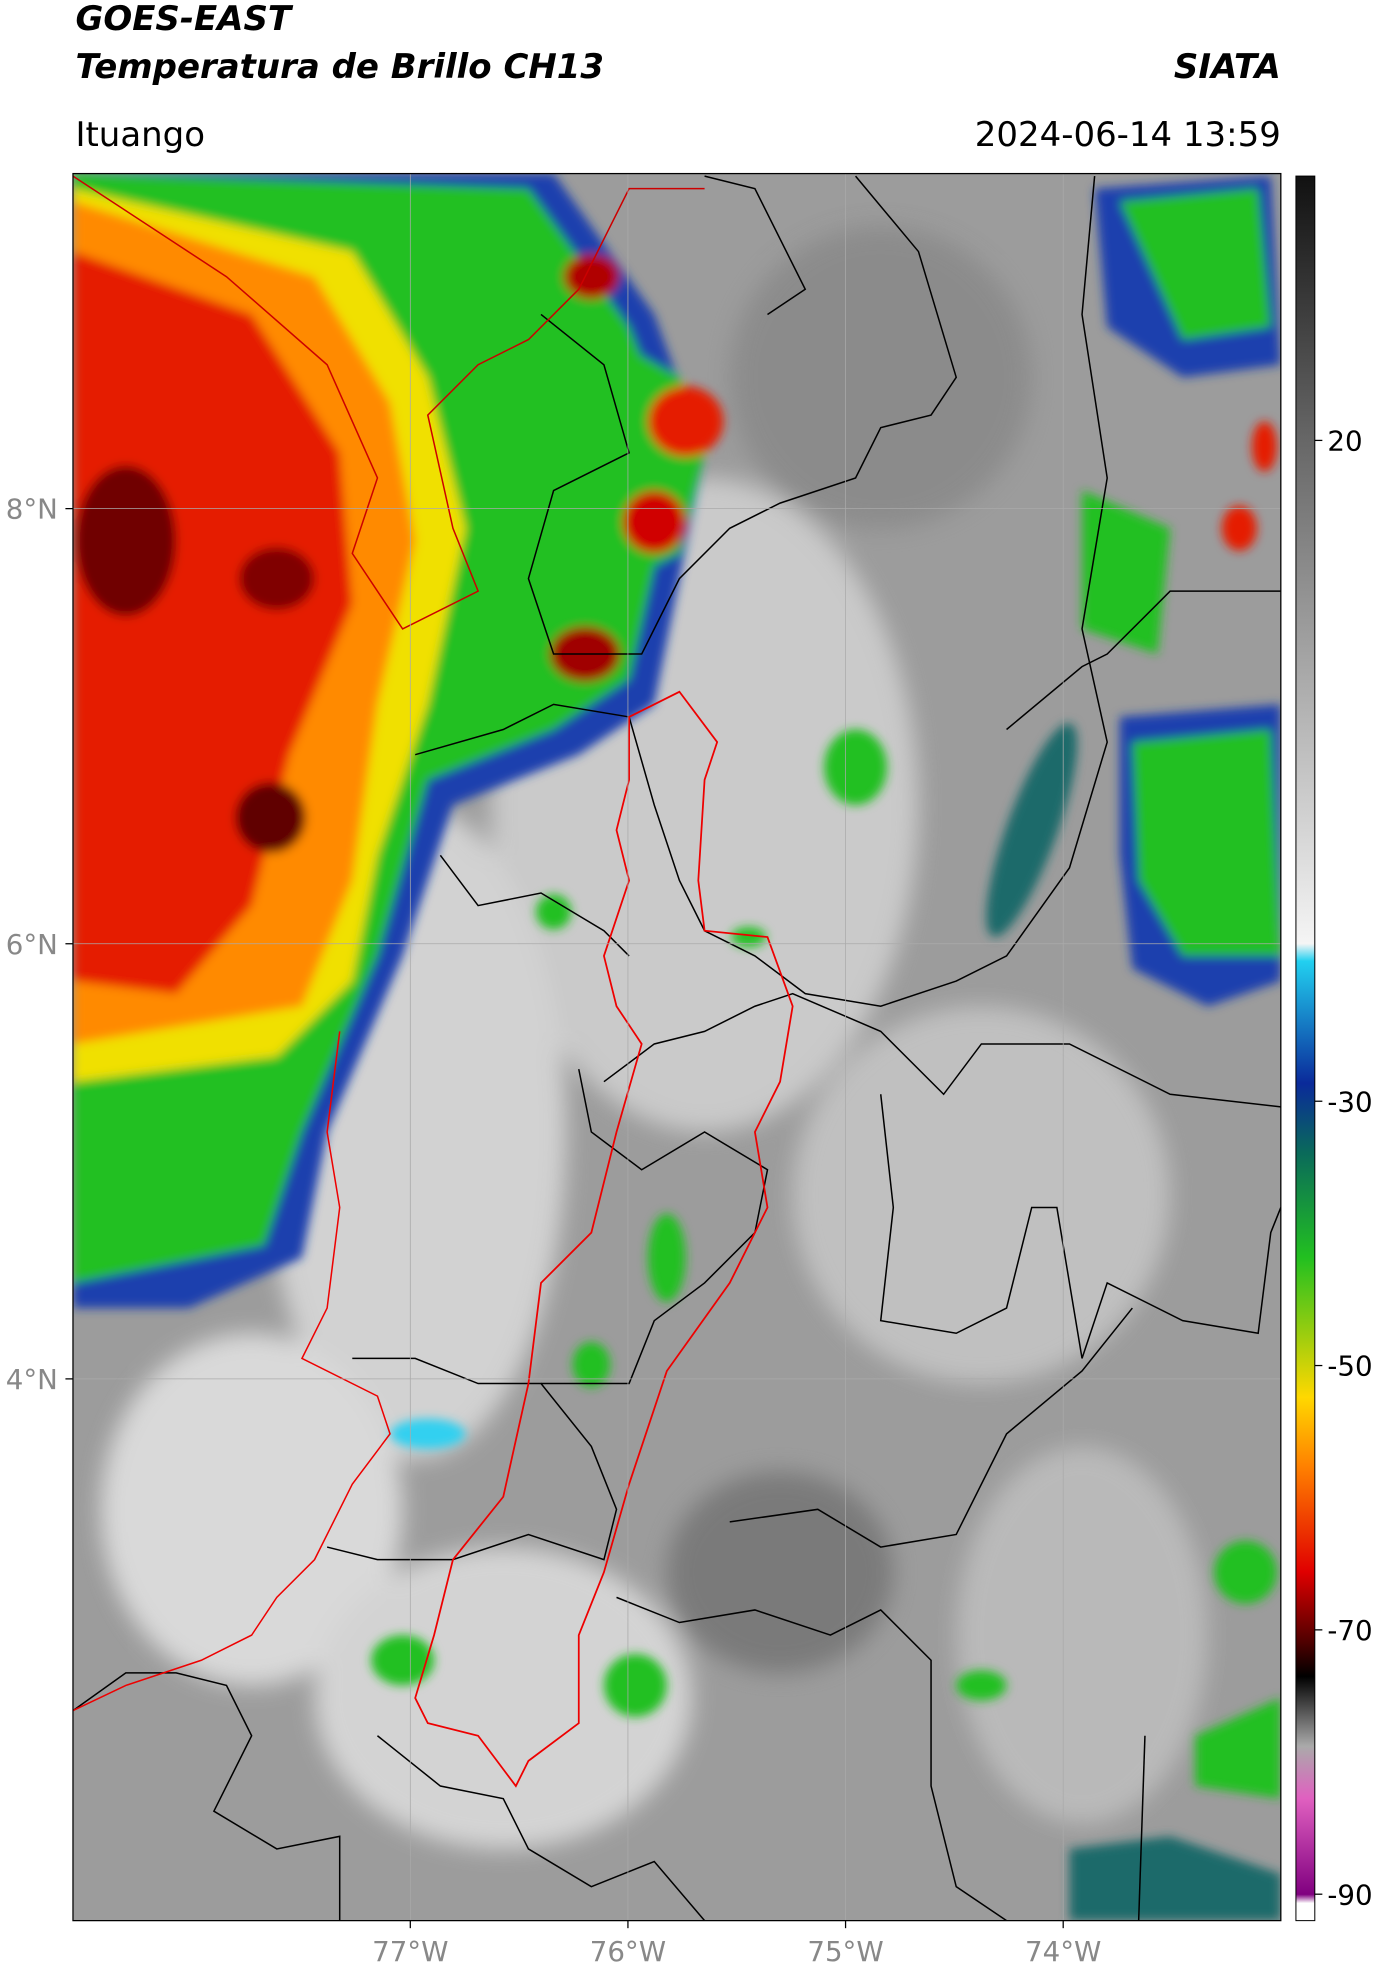 This screenshot has width=1384, height=1981. Describe the element at coordinates (339, 67) in the screenshot. I see `subtitle: Temperatura de Brillo CH13` at that location.